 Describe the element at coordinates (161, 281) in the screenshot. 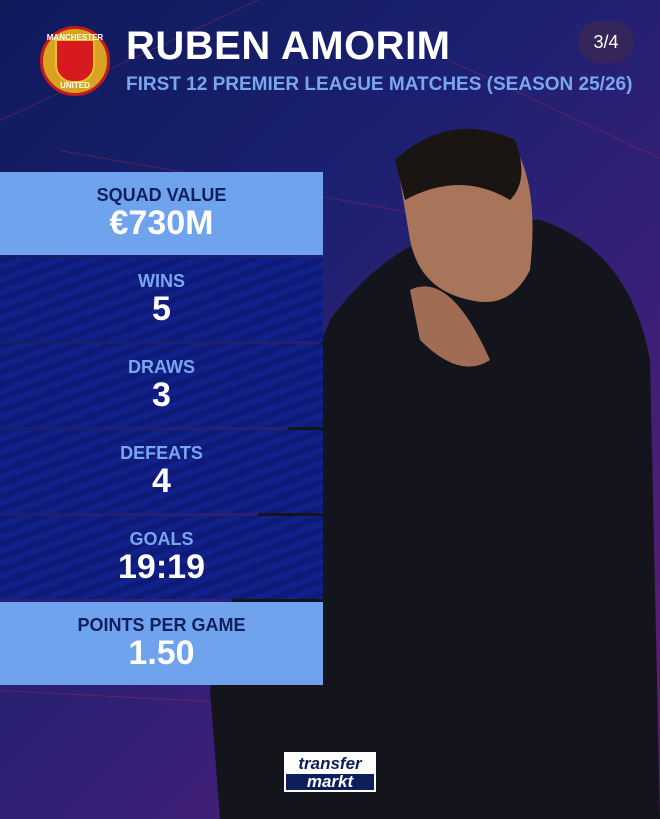

I see `stat-label: WINS` at that location.